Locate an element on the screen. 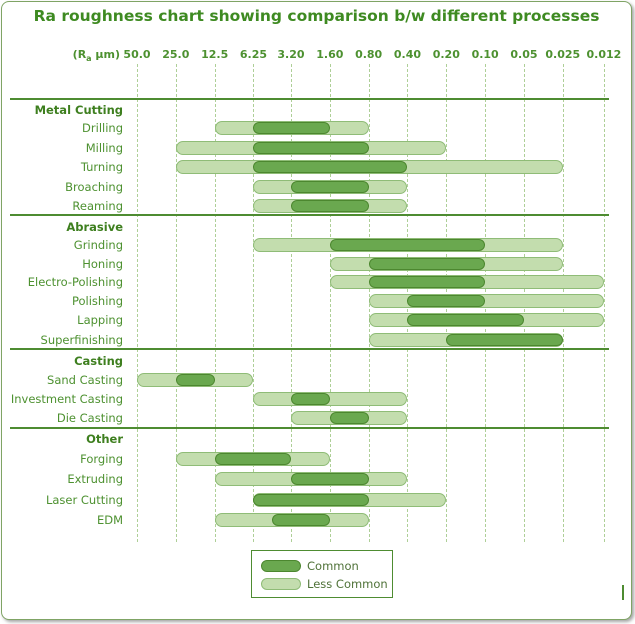 Image resolution: width=635 pixels, height=624 pixels. process-label: Broaching is located at coordinates (94, 186).